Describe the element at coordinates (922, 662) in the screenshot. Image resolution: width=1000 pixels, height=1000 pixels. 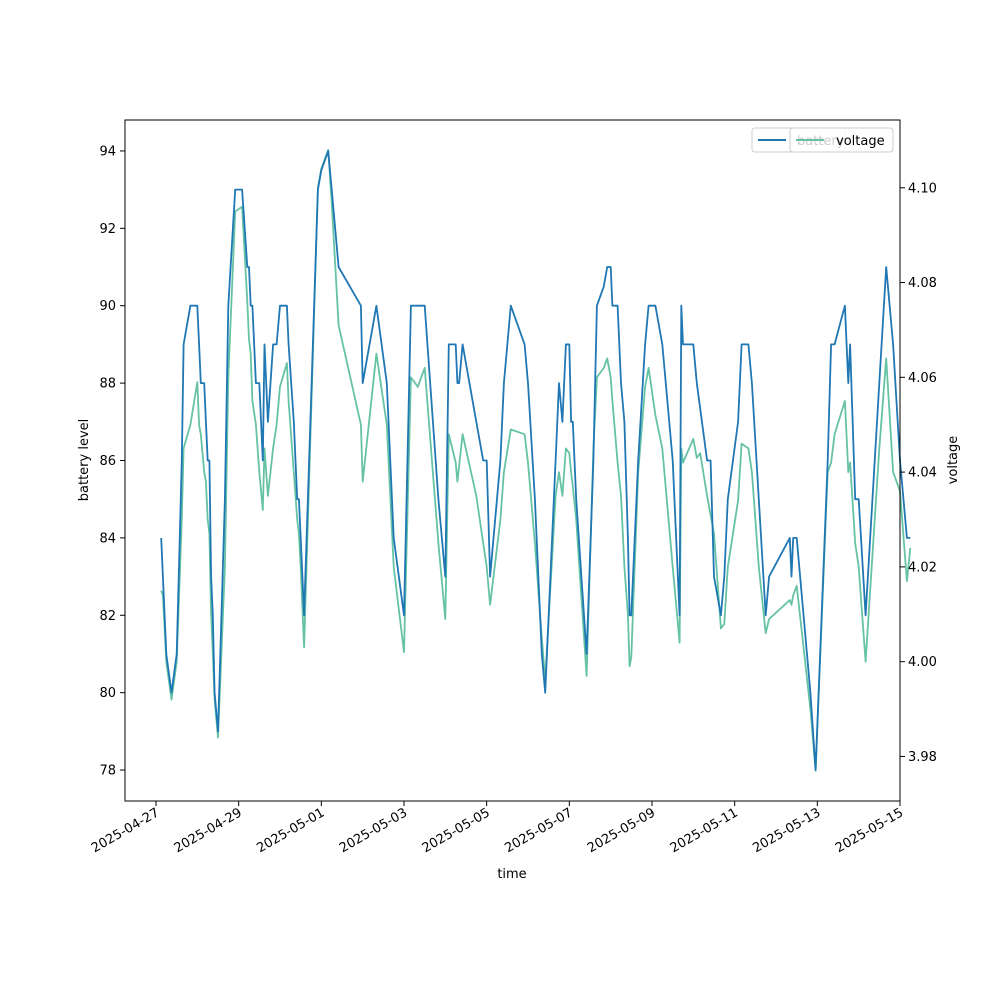
I see `y-right-tick-label: 4.00` at that location.